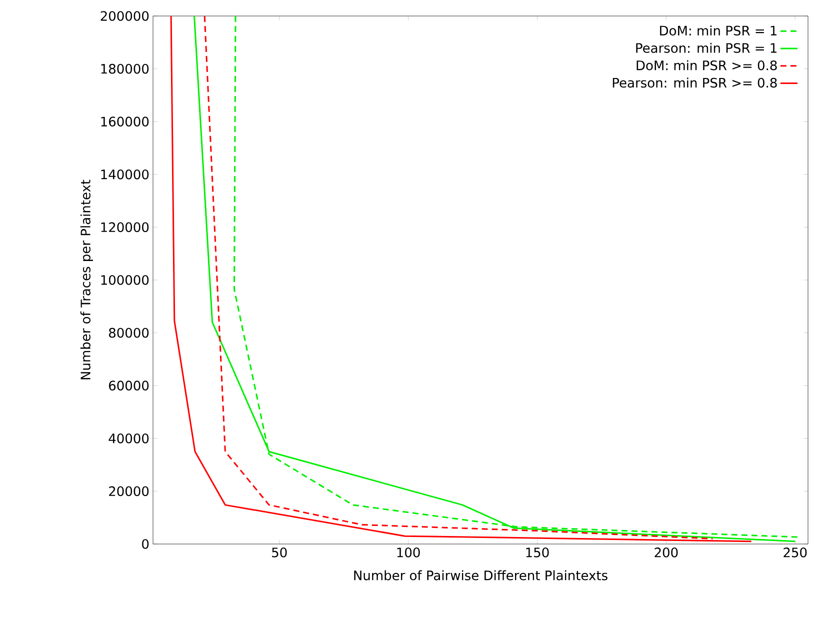 This screenshot has width=817, height=625. What do you see at coordinates (125, 280) in the screenshot?
I see `y-tick-label: 100000` at bounding box center [125, 280].